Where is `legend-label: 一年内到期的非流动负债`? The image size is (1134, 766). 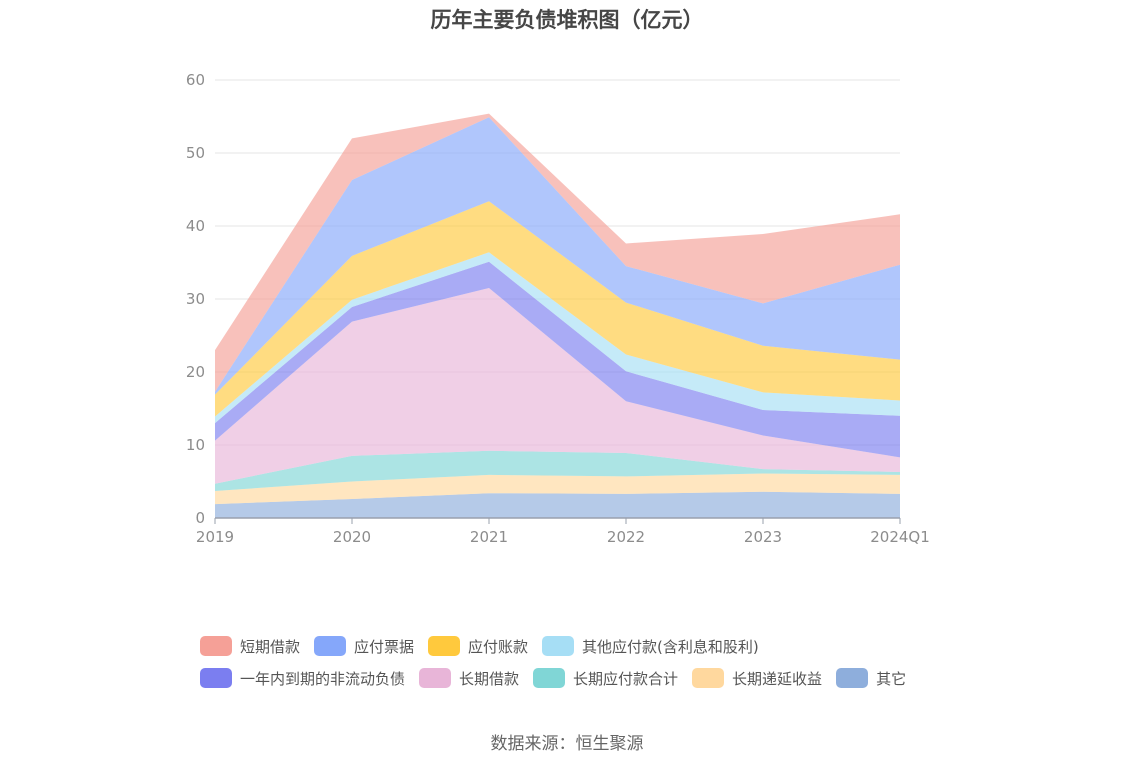
legend-label: 一年内到期的非流动负债 is located at coordinates (323, 678).